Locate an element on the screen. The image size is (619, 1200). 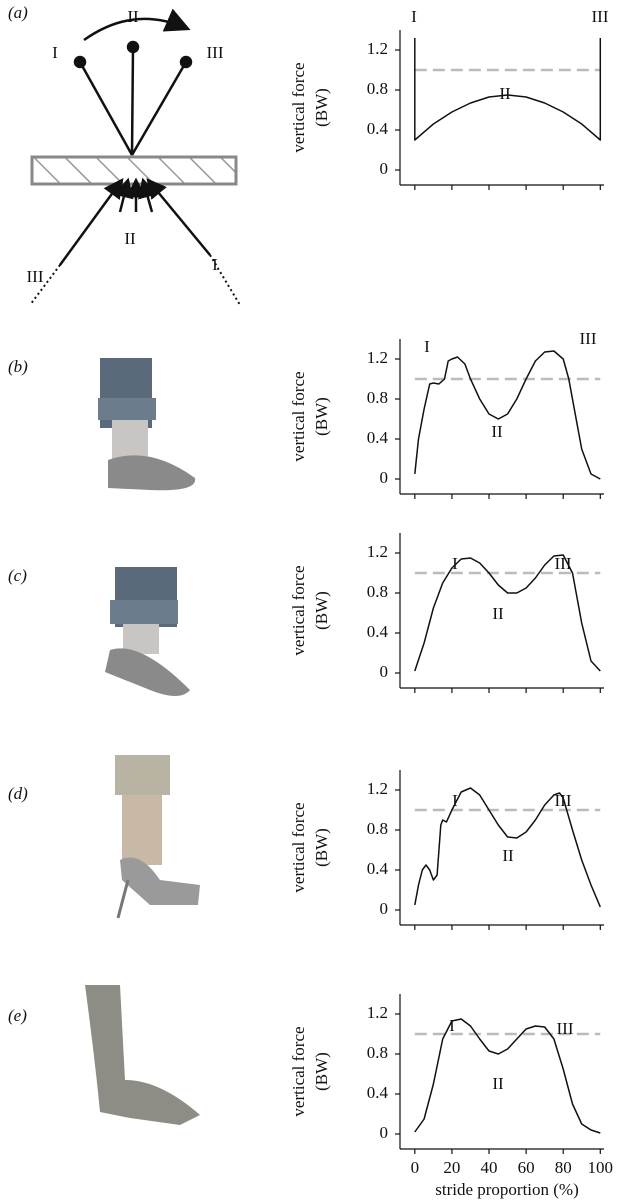
panel-label: (d) is located at coordinates (18, 793).